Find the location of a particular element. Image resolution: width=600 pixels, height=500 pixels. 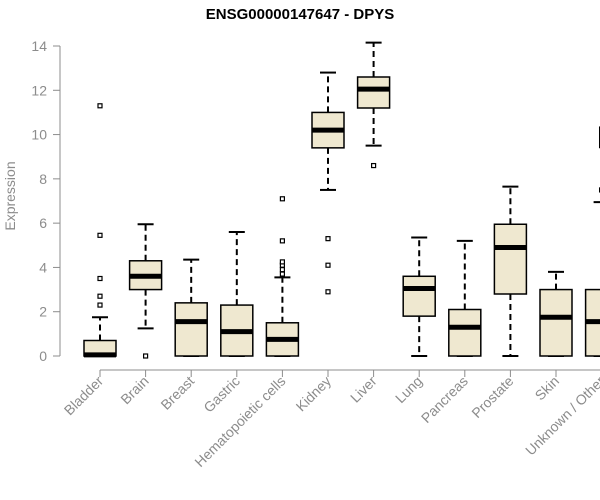

y-tick-label: 6 is located at coordinates (43, 223).